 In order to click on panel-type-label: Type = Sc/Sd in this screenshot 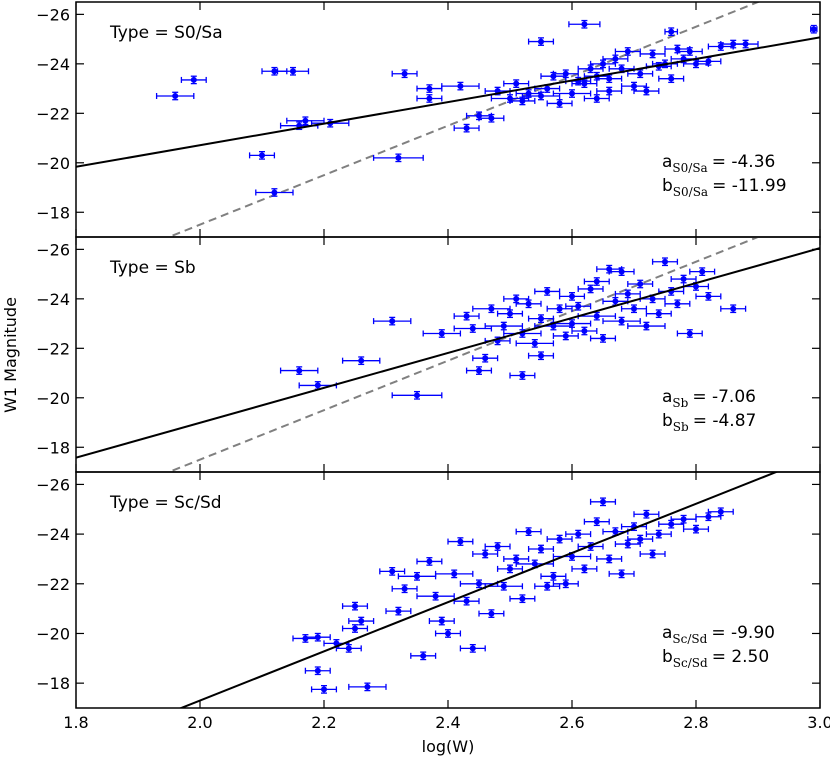, I will do `click(165, 503)`.